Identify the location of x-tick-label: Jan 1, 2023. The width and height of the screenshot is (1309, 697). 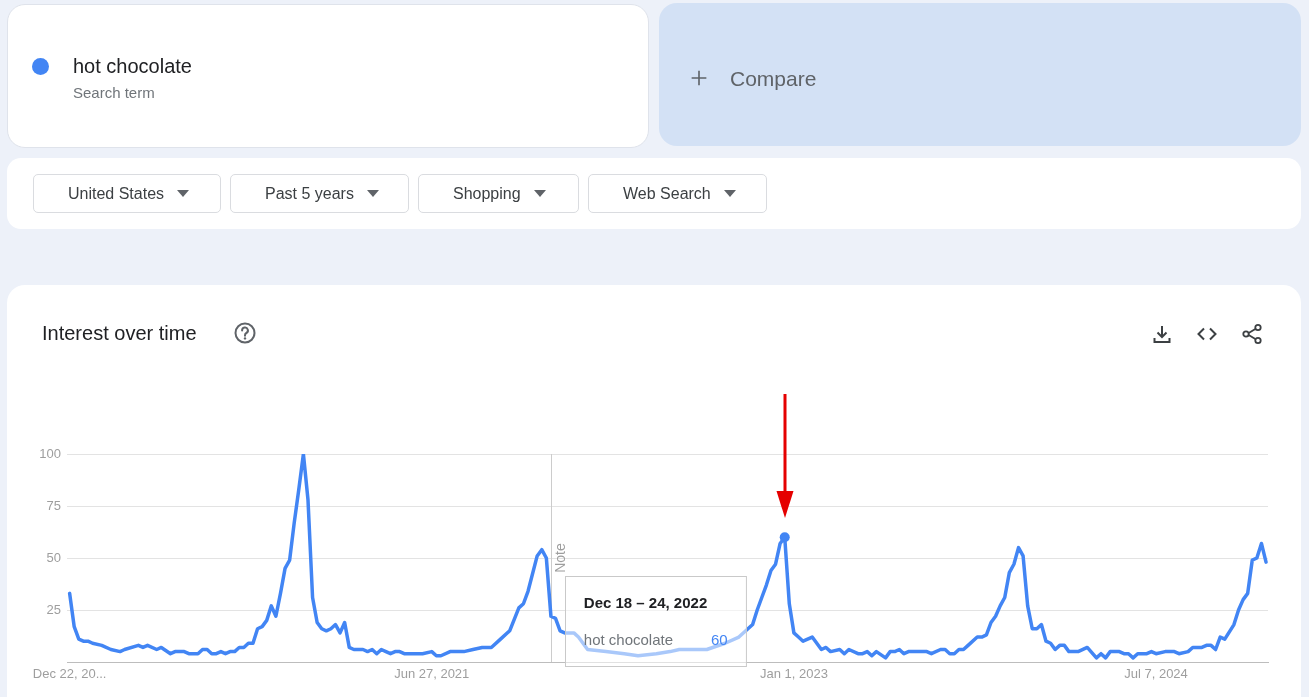
(793, 674).